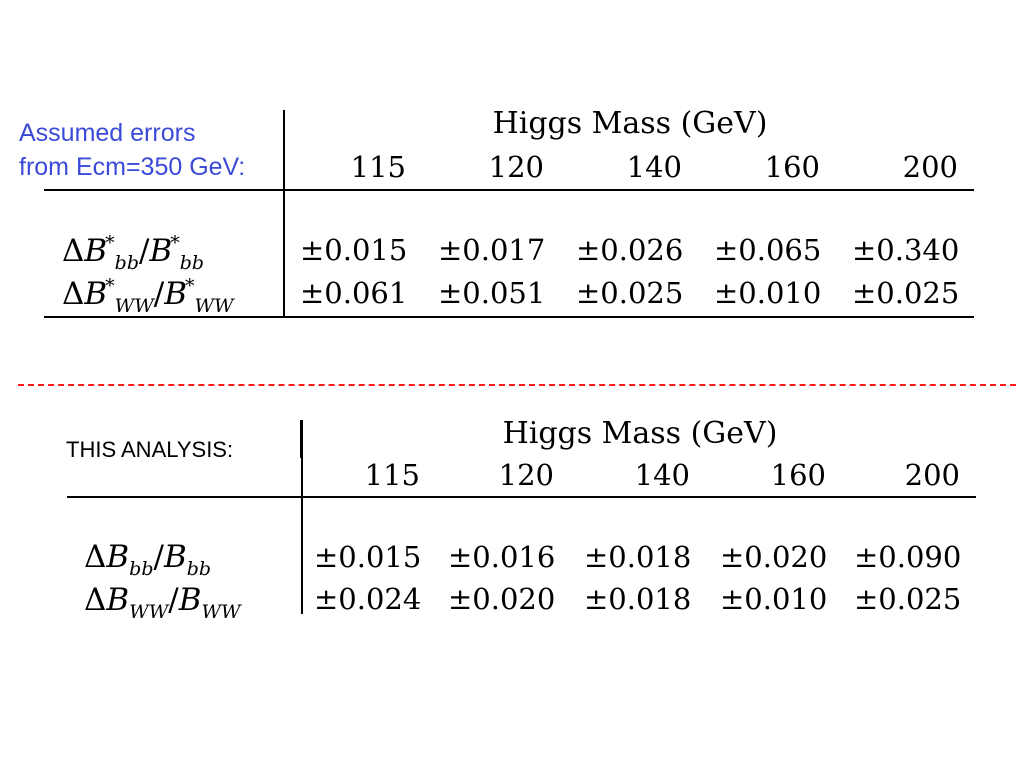  I want to click on table2-vertical-rule, so click(302, 536).